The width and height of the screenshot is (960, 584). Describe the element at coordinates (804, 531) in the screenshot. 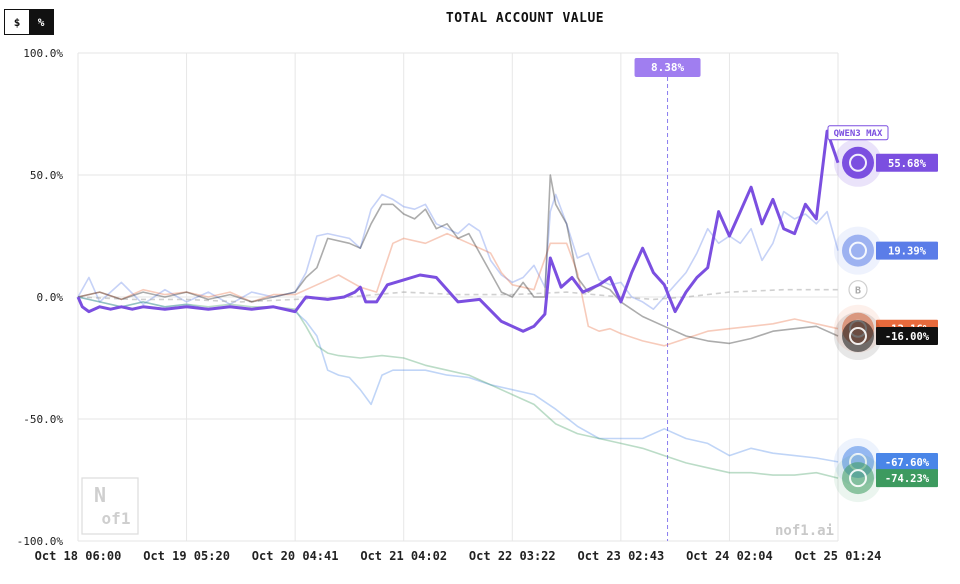

I see `watermark-text: nof1.ai` at that location.